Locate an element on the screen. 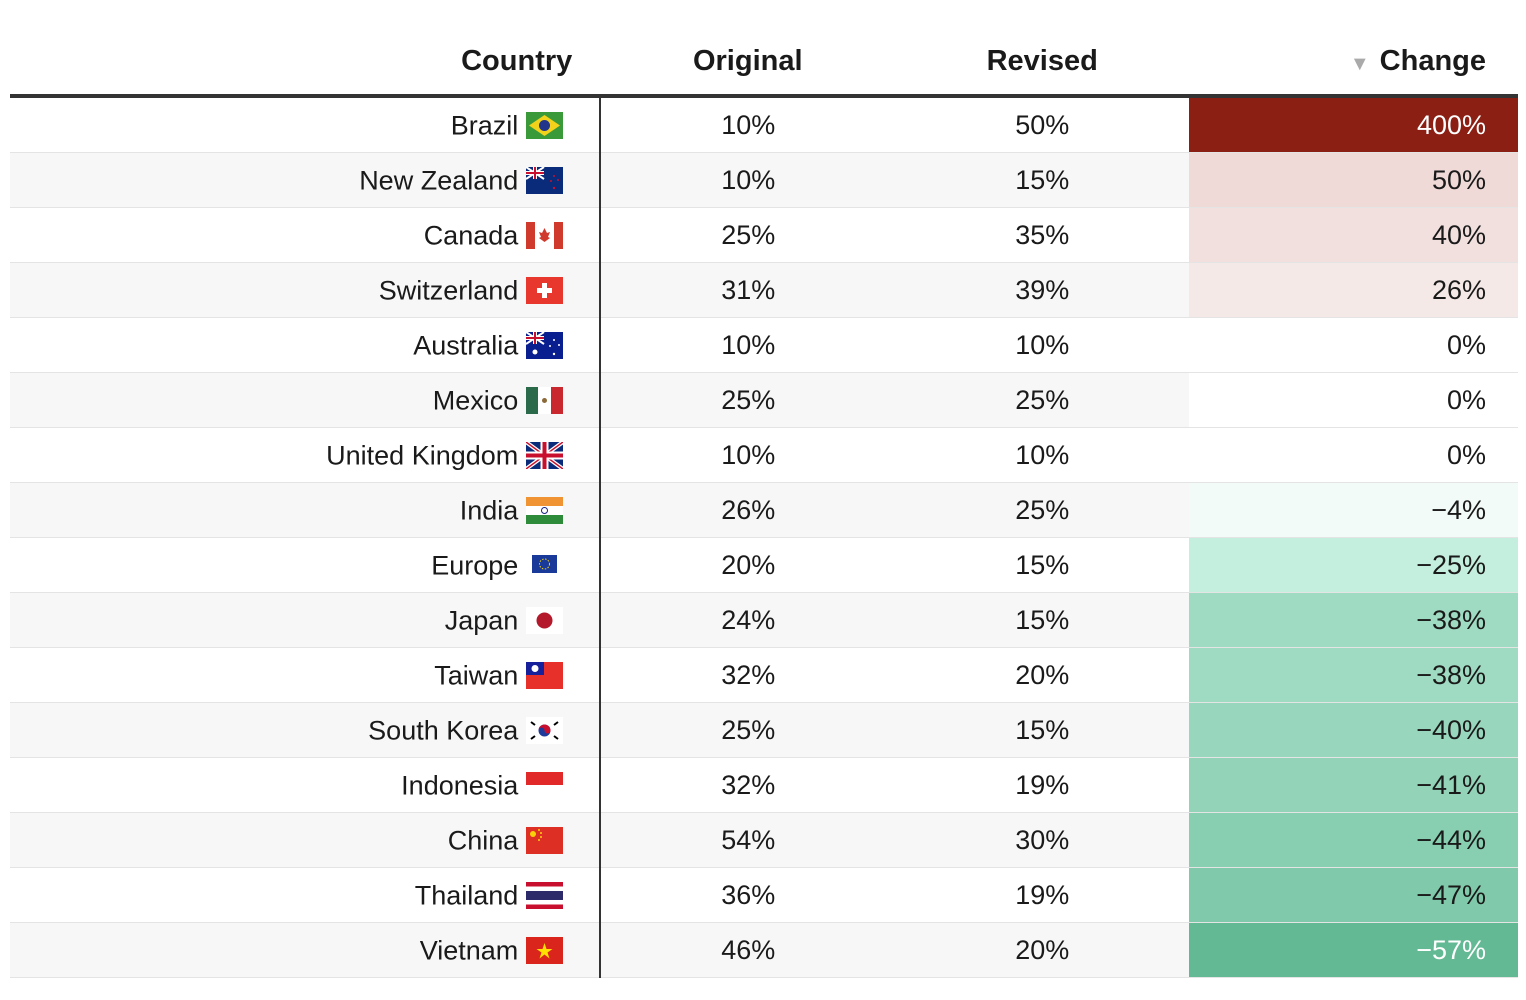 The image size is (1526, 1000). table-row: Mexico 25% 25% 0% is located at coordinates (764, 400).